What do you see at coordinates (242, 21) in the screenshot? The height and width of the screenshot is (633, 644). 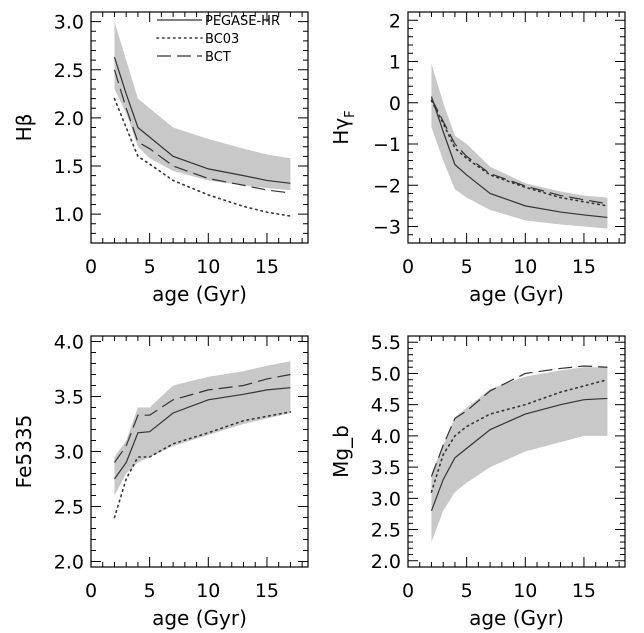 I see `legend-label: PEGASE-HR` at bounding box center [242, 21].